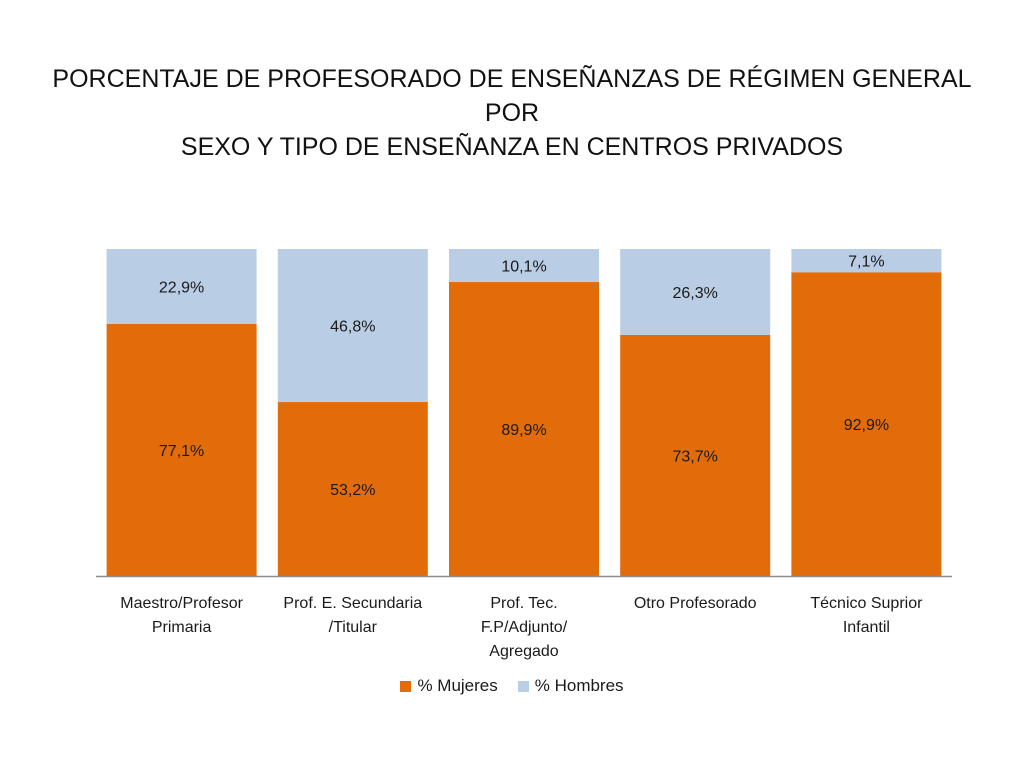  I want to click on data-label-mujeres-3: 73,7%, so click(695, 457).